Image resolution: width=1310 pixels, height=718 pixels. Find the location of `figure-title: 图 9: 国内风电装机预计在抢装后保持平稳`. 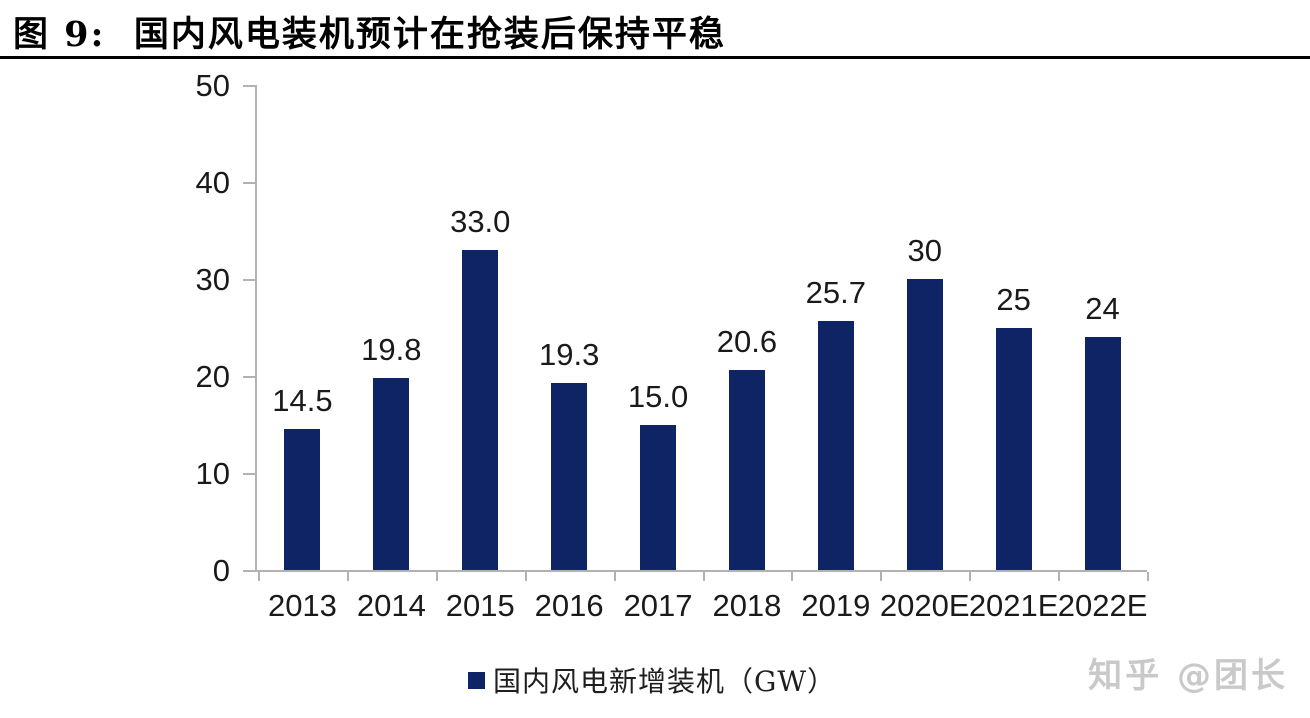

figure-title: 图 9: 国内风电装机预计在抢装后保持平稳 is located at coordinates (369, 34).